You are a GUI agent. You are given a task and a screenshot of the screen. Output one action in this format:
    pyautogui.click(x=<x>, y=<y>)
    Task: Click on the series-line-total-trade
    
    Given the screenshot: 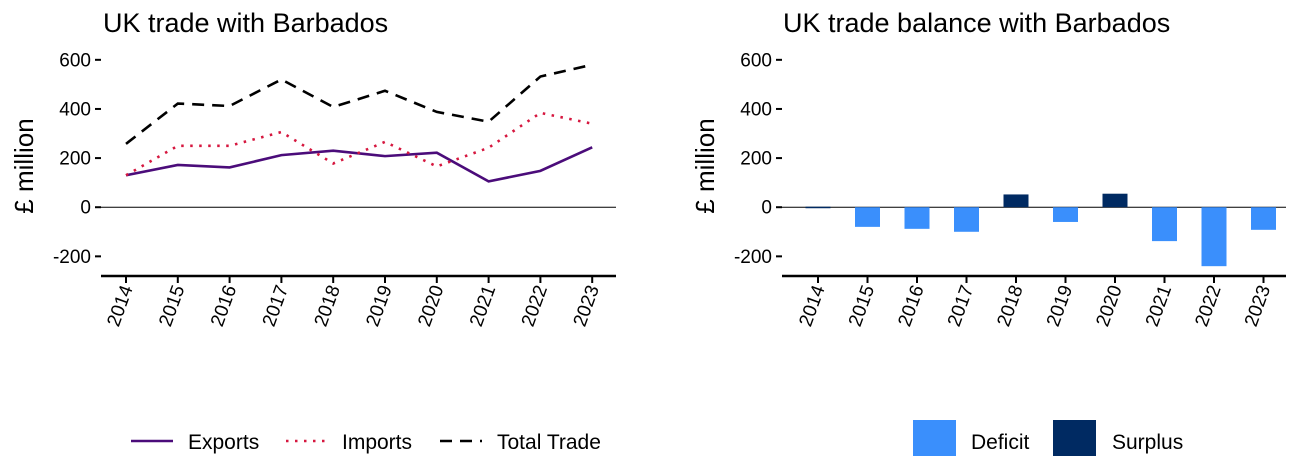 What is the action you would take?
    pyautogui.click(x=359, y=104)
    